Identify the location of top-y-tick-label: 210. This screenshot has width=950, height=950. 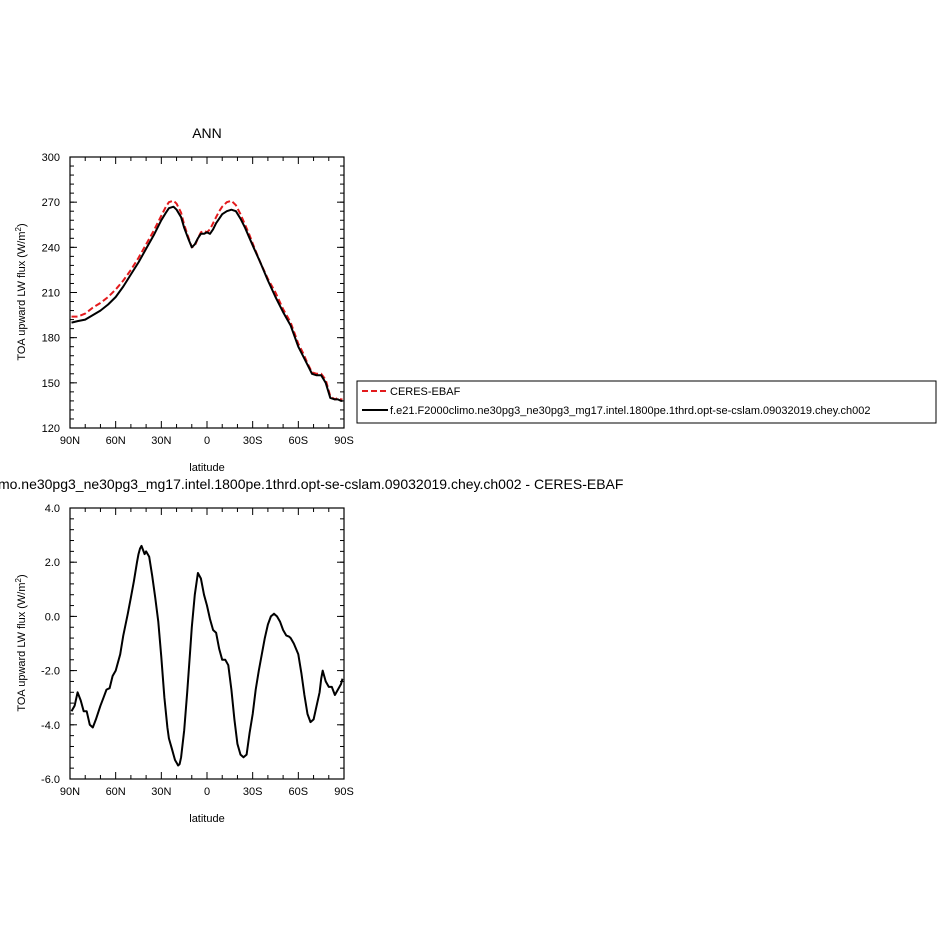
(51, 294).